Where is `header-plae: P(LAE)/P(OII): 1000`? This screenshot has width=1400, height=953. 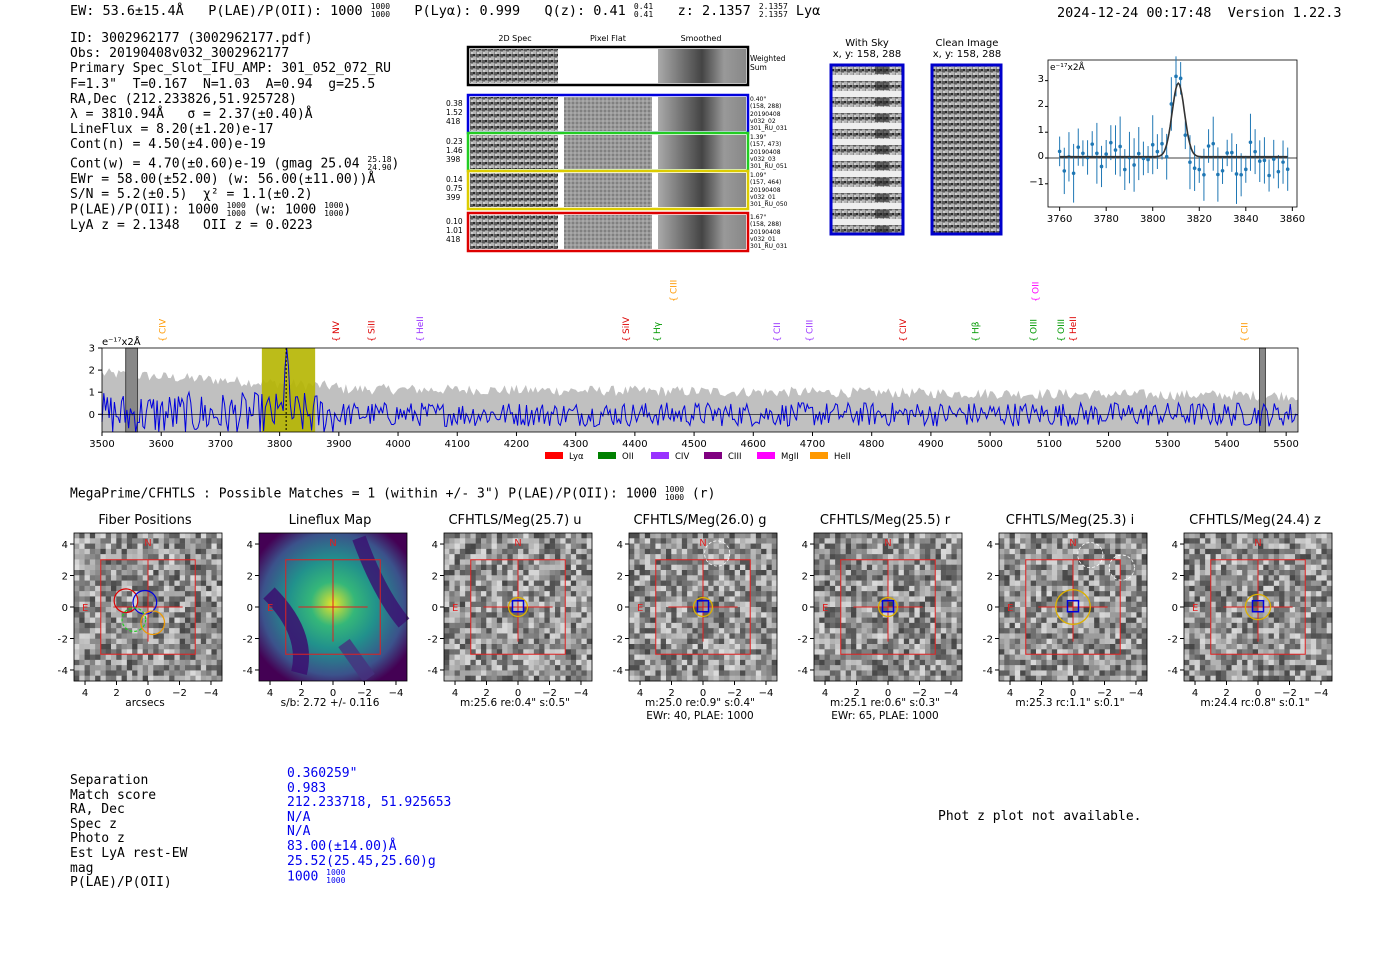
header-plae: P(LAE)/P(OII): 1000 is located at coordinates (285, 11).